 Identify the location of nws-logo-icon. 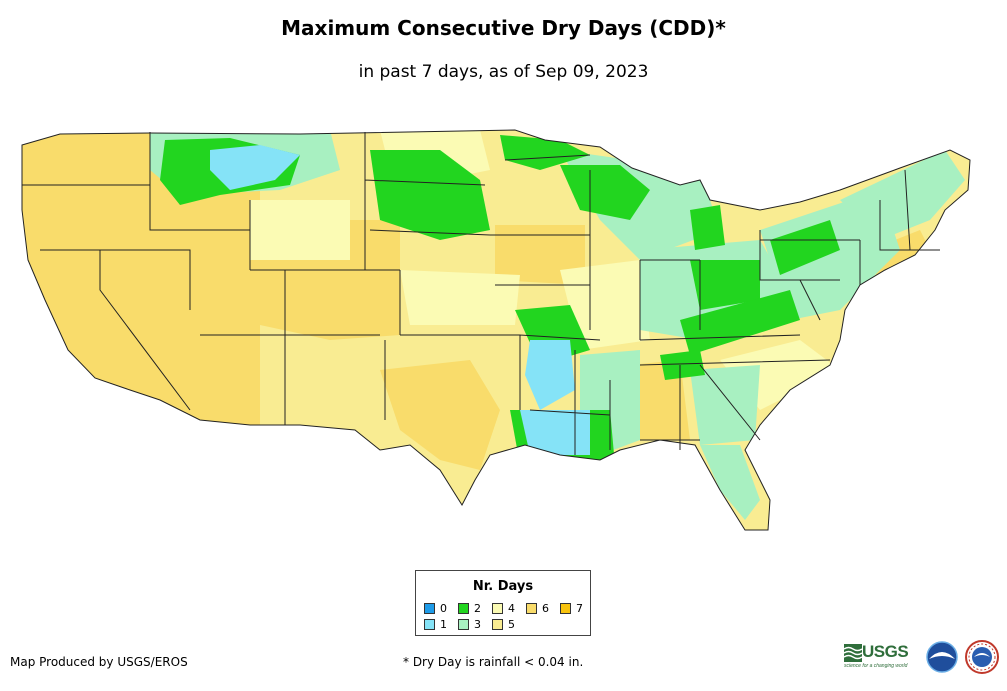
(982, 657).